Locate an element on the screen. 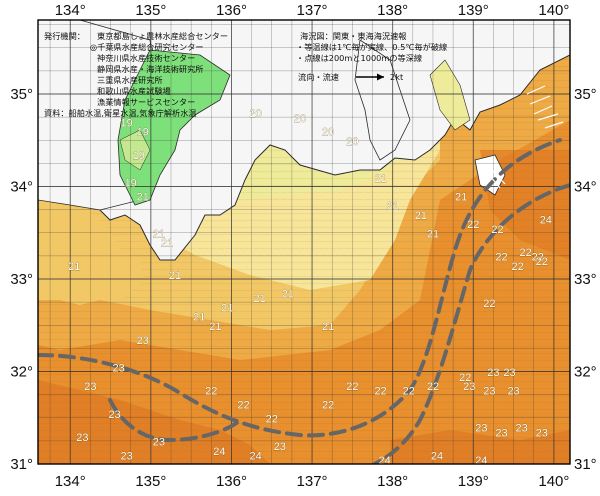 This screenshot has height=496, width=600. agency-4: 静岡県水産・海洋技術研究所 is located at coordinates (150, 69).